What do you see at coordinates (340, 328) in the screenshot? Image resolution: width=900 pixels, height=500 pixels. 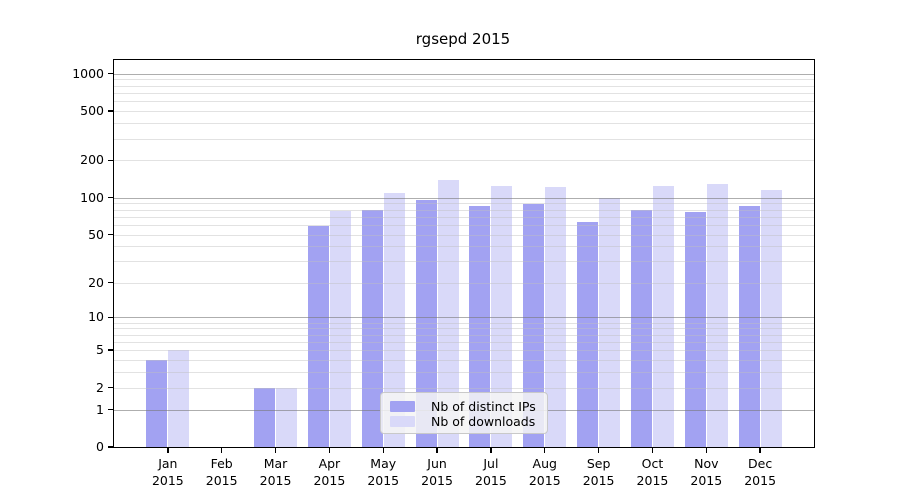 I see `bar-apr-2015-nb-of-downloads` at bounding box center [340, 328].